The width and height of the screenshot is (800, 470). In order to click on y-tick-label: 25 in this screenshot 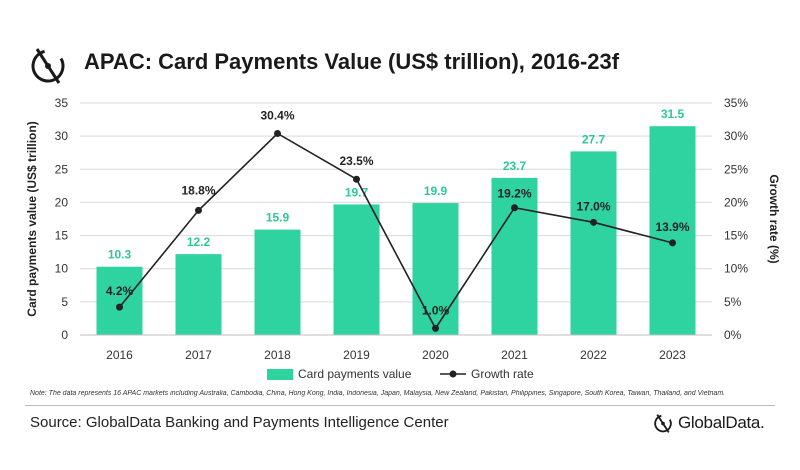, I will do `click(62, 169)`.